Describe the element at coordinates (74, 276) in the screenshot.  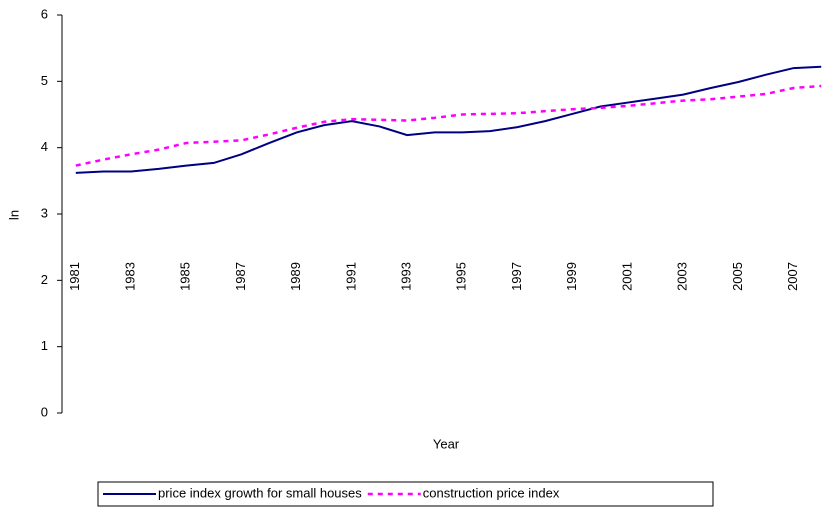
I see `x-tick-label: 1981` at that location.